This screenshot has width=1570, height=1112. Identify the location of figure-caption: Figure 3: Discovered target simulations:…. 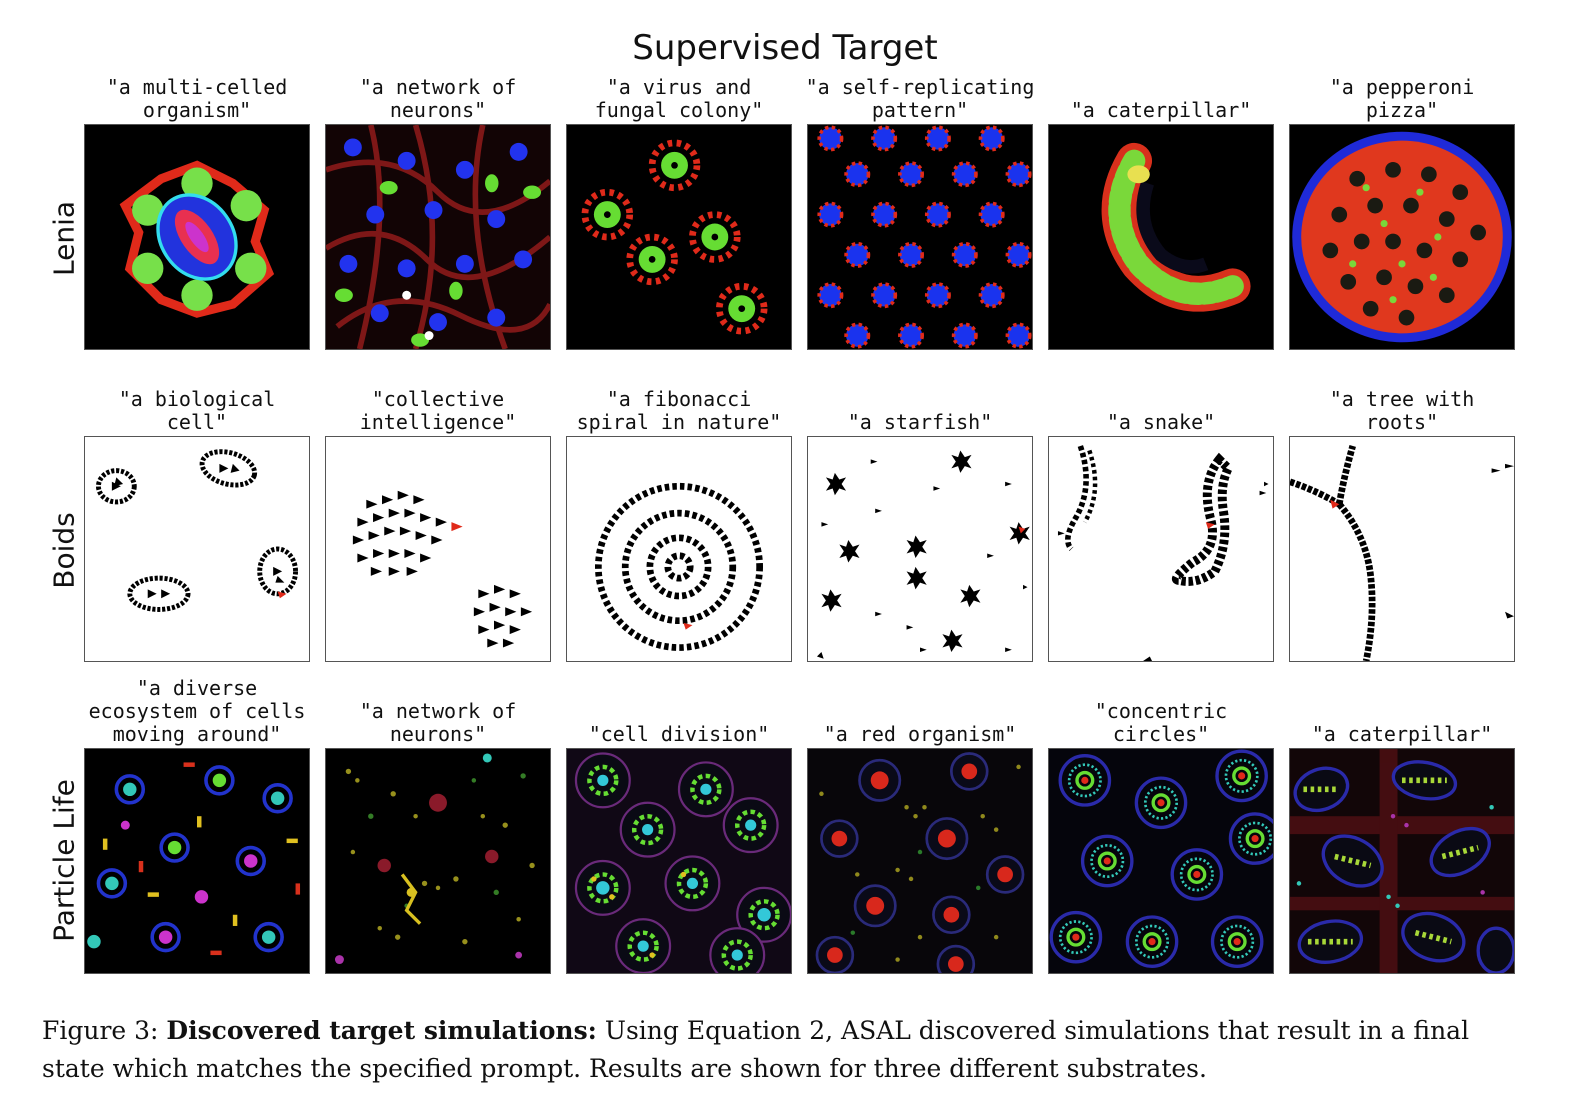
(787, 1050).